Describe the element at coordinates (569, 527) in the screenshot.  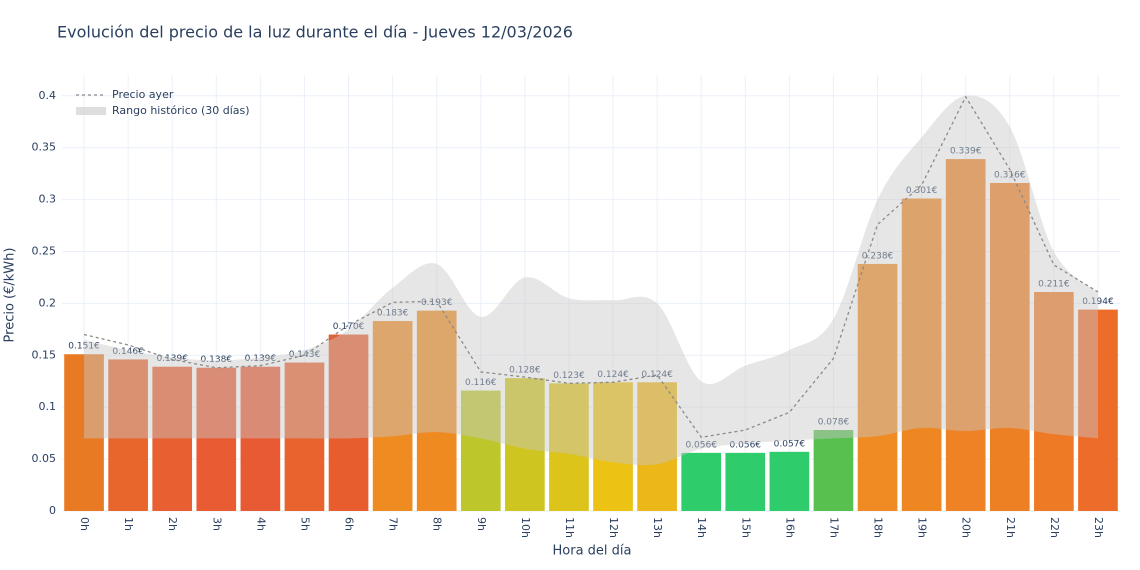
I see `x-tick-label: 11h` at that location.